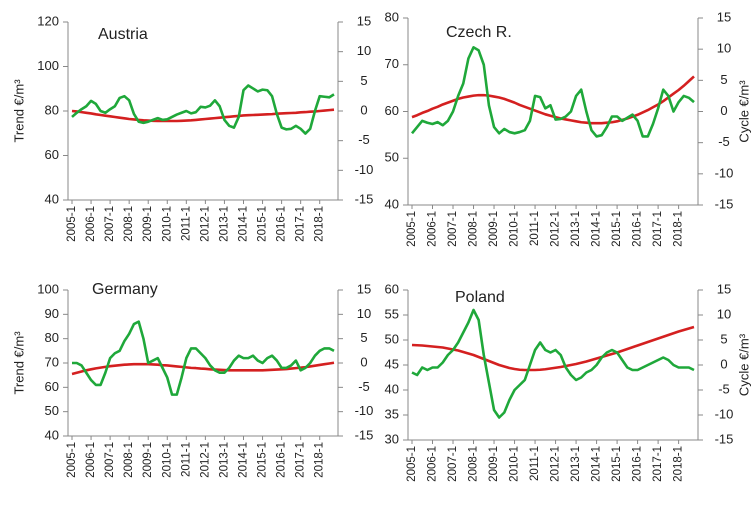 The width and height of the screenshot is (756, 521). What do you see at coordinates (392, 413) in the screenshot?
I see `y-tick-label: 35` at bounding box center [392, 413].